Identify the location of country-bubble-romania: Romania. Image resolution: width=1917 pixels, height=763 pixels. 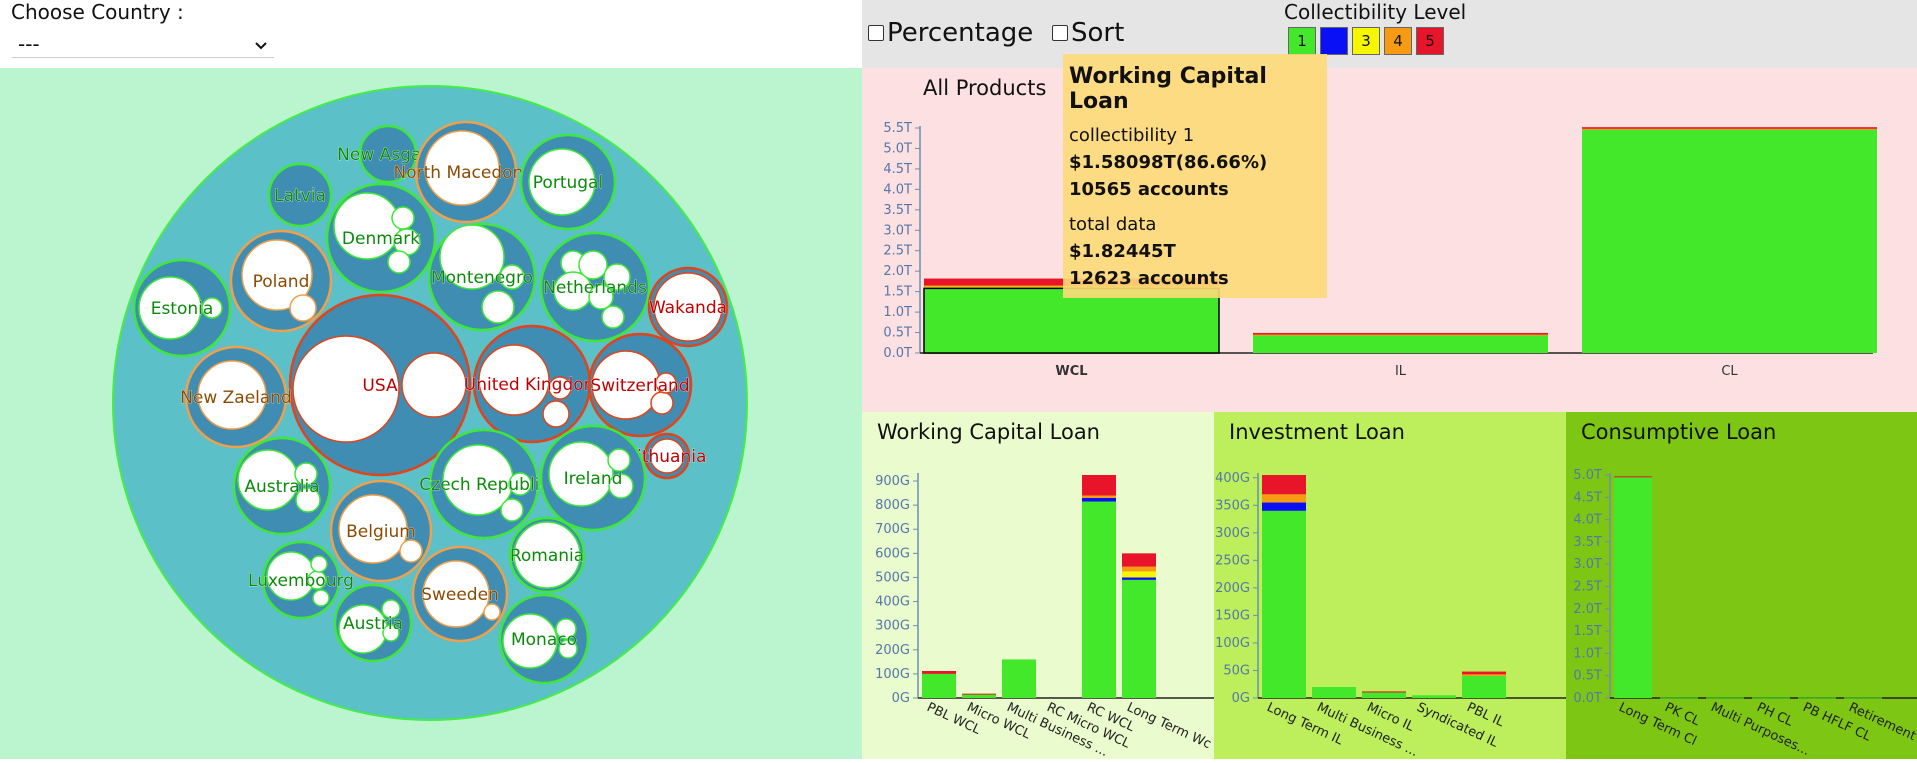
(547, 555).